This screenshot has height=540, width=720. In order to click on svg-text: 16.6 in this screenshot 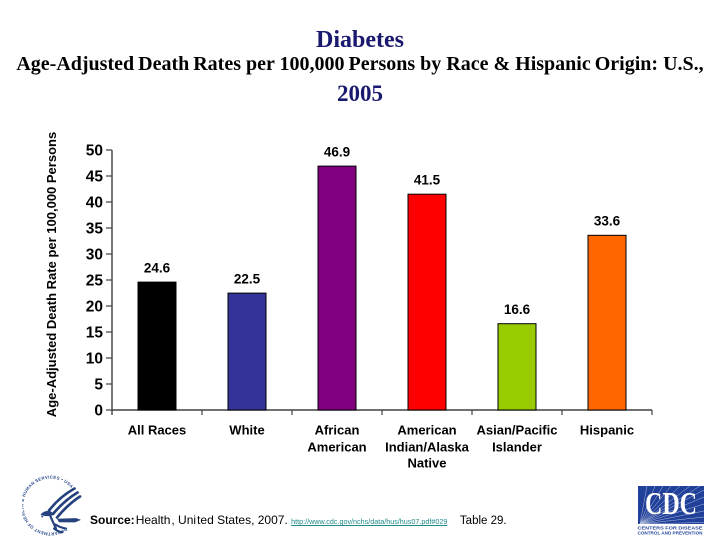, I will do `click(517, 309)`.